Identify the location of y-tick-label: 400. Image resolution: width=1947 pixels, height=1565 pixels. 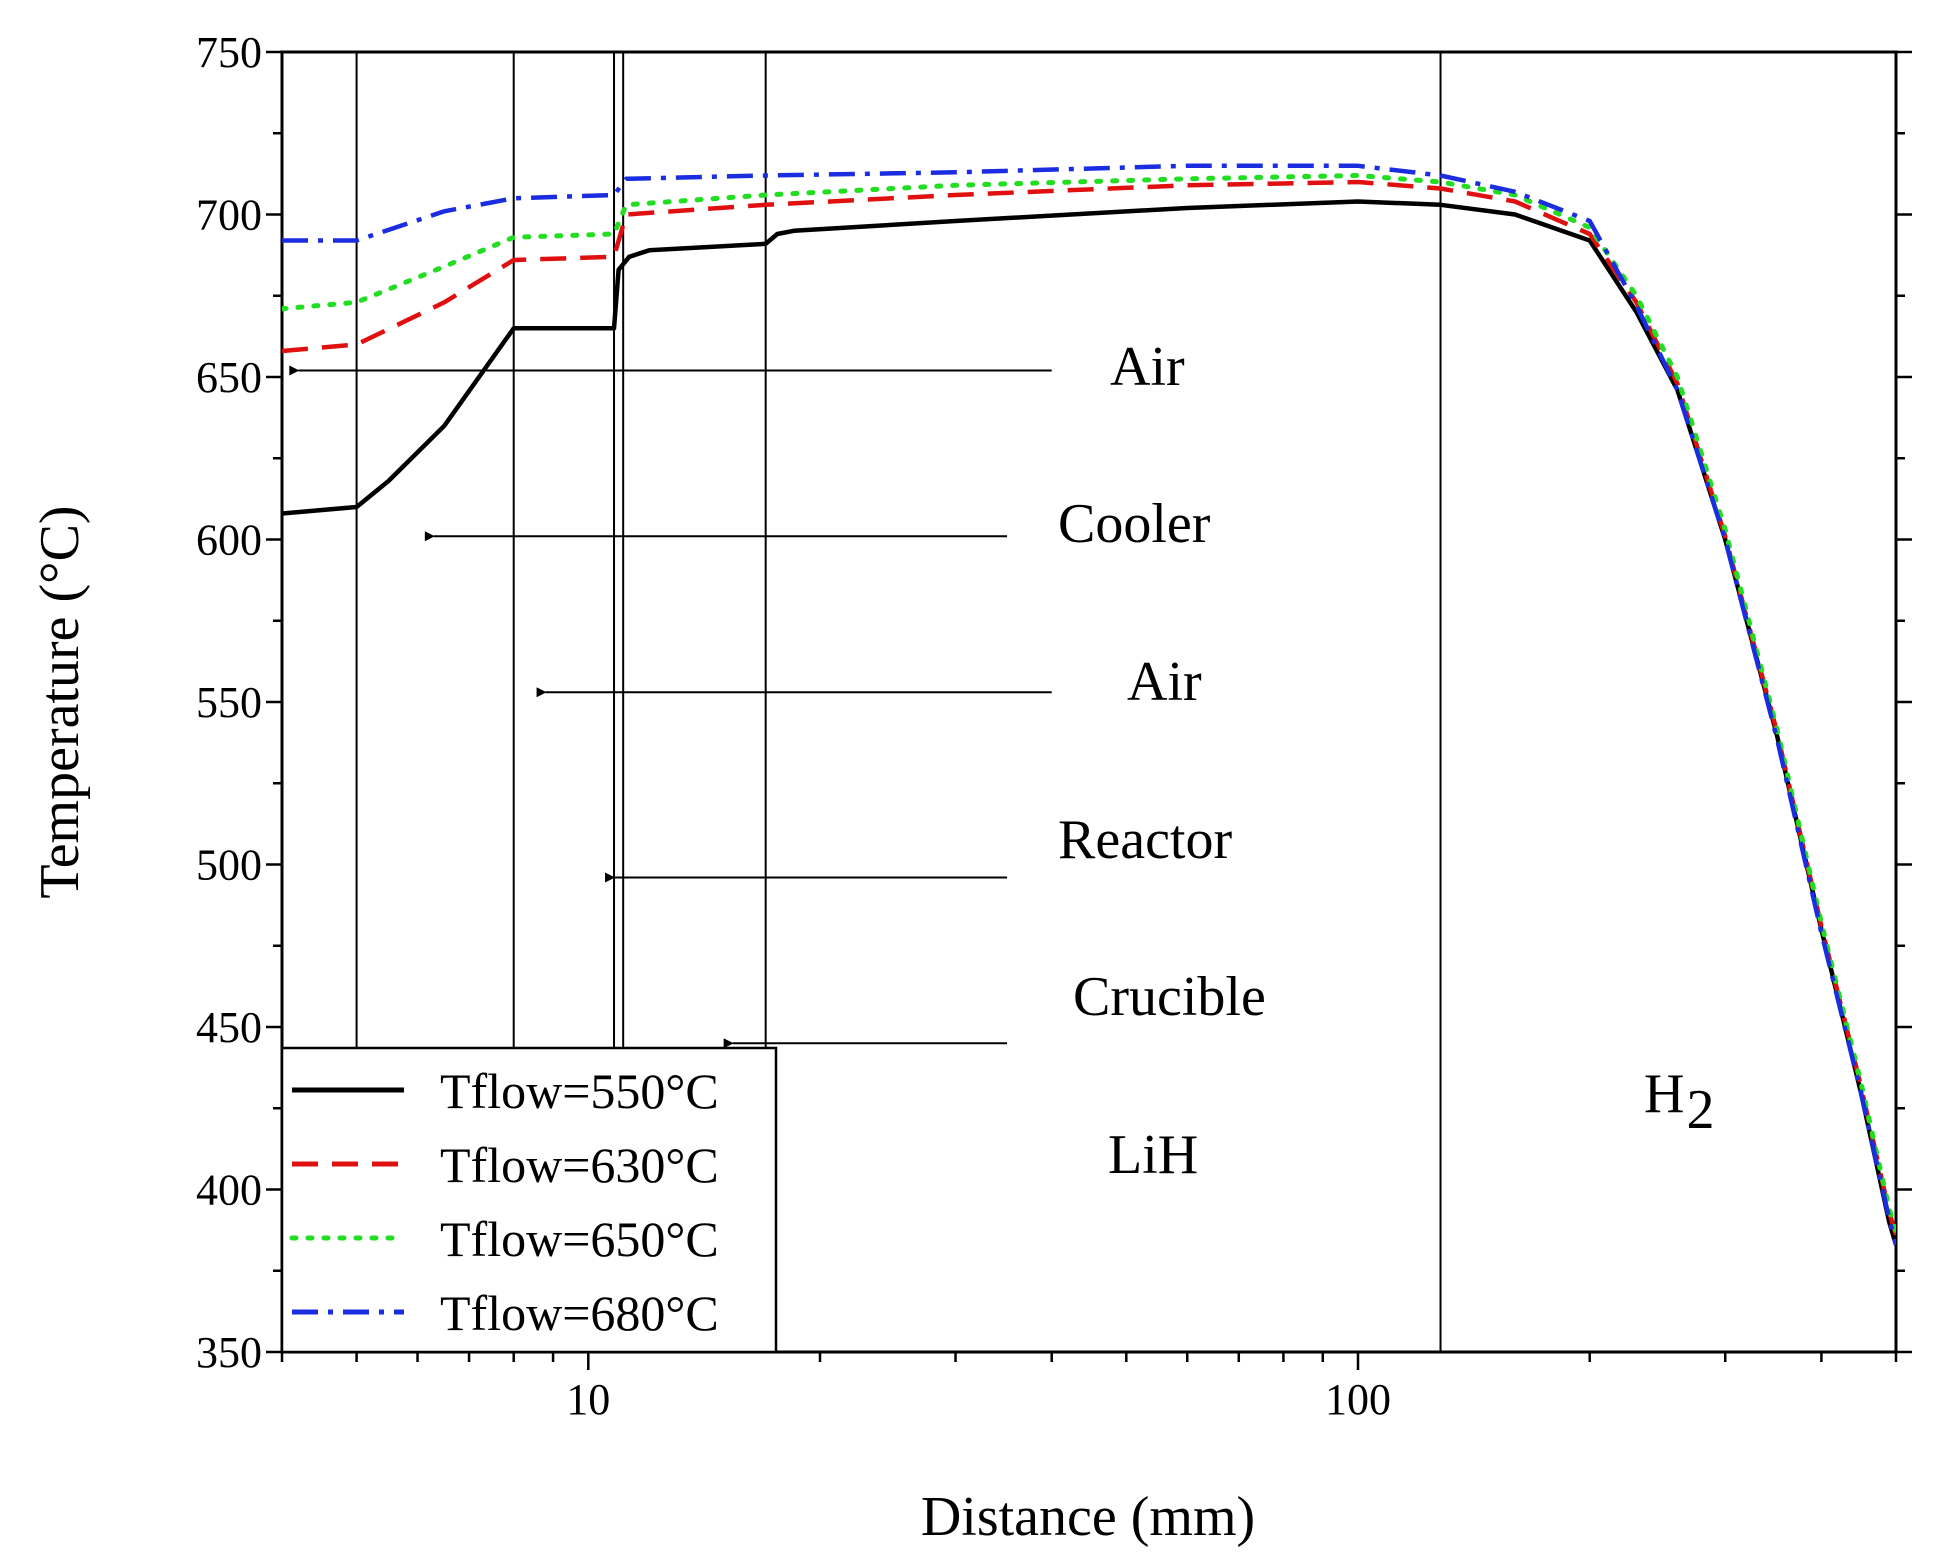
(229, 1190).